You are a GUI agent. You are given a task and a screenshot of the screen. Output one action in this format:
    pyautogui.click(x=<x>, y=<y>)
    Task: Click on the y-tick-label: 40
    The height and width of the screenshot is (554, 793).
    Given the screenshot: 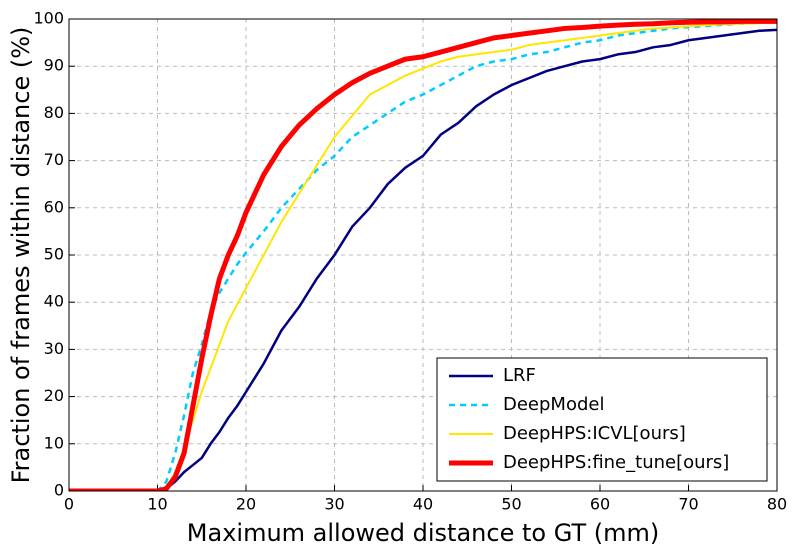 What is the action you would take?
    pyautogui.click(x=54, y=301)
    